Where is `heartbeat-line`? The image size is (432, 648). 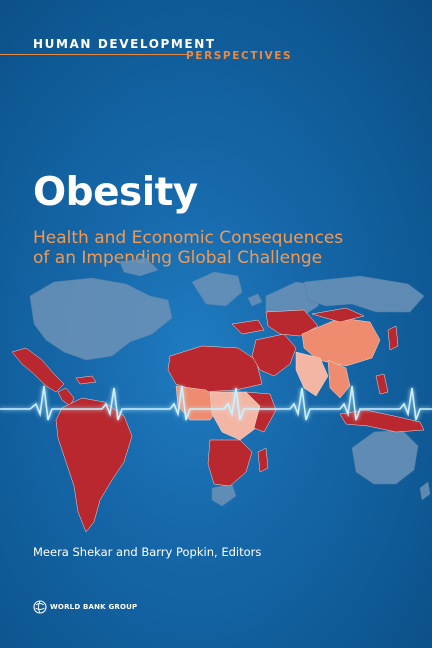
heartbeat-line is located at coordinates (216, 403).